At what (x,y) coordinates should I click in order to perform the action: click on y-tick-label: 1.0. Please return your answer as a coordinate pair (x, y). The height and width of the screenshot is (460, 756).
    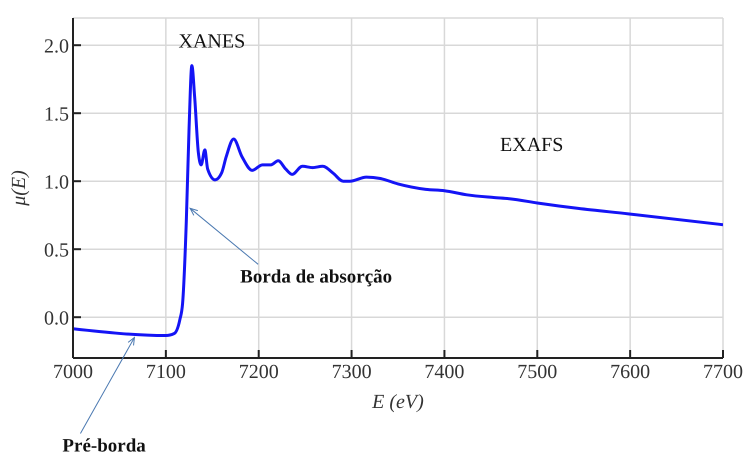
    Looking at the image, I should click on (56, 182).